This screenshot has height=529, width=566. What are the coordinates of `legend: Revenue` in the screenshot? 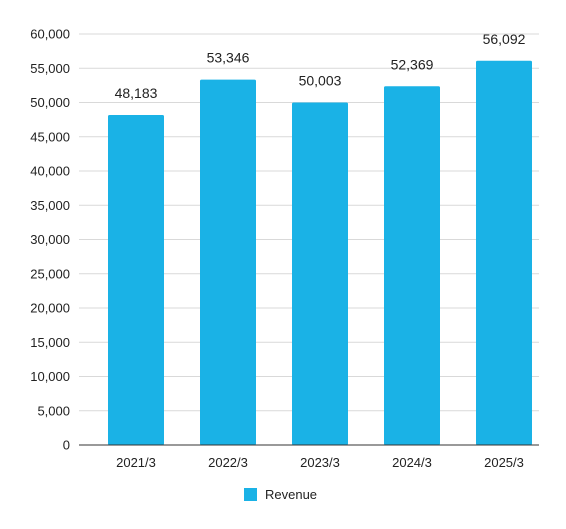 It's located at (280, 494).